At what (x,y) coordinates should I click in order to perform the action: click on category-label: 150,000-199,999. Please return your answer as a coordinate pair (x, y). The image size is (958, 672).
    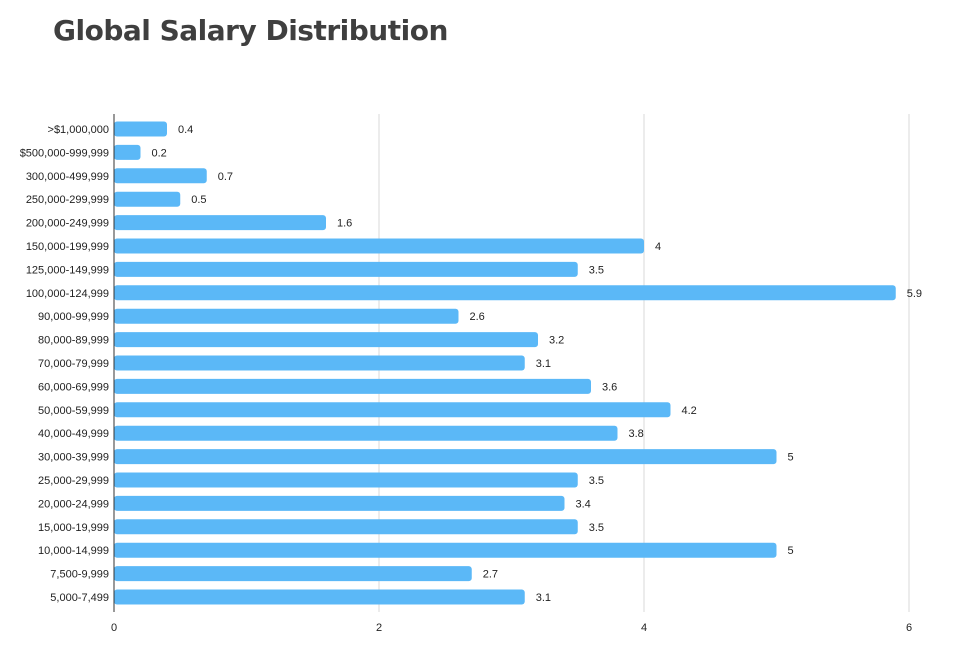
    Looking at the image, I should click on (67, 247).